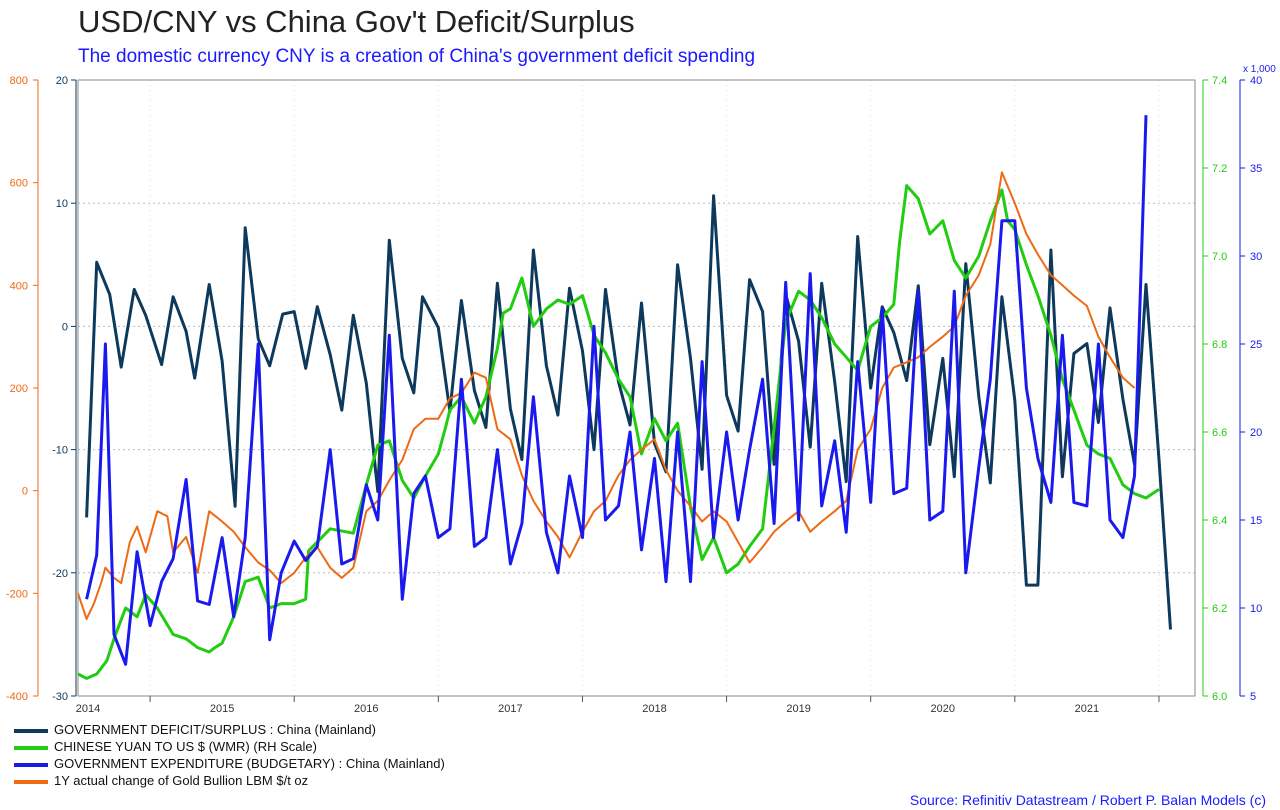 This screenshot has height=810, width=1280. What do you see at coordinates (88, 709) in the screenshot?
I see `x-tick-label-0: 2014` at bounding box center [88, 709].